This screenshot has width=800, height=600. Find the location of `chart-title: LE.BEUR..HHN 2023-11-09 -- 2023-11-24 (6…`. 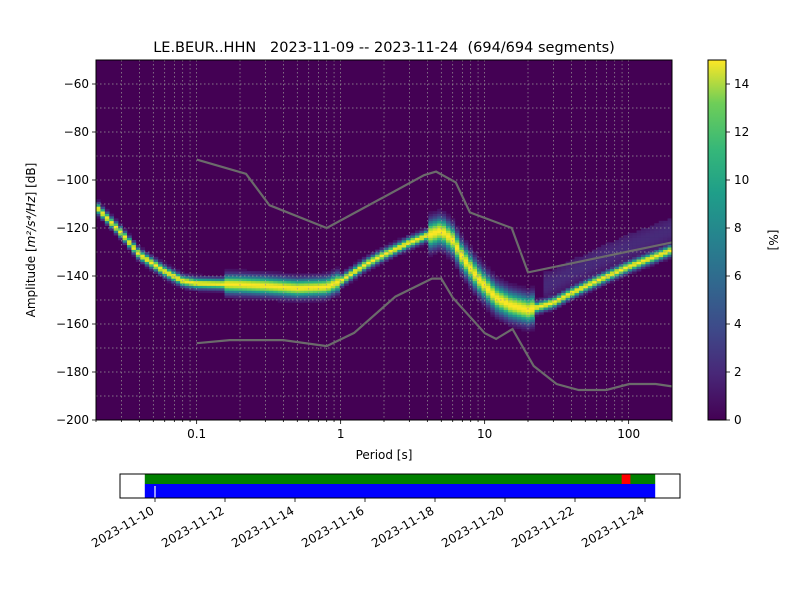

chart-title: LE.BEUR..HHN 2023-11-09 -- 2023-11-24 (6… is located at coordinates (384, 48).